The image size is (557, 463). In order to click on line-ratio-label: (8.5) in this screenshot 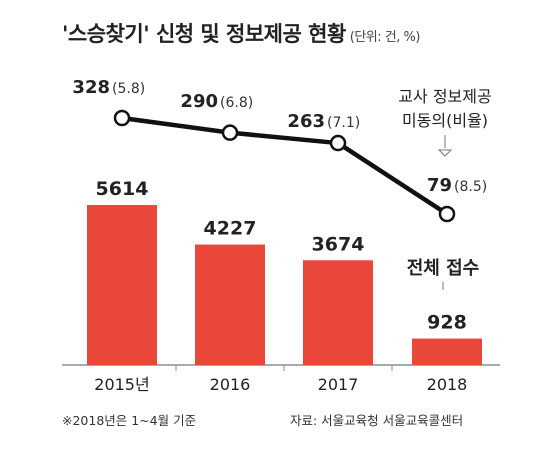, I will do `click(470, 187)`.